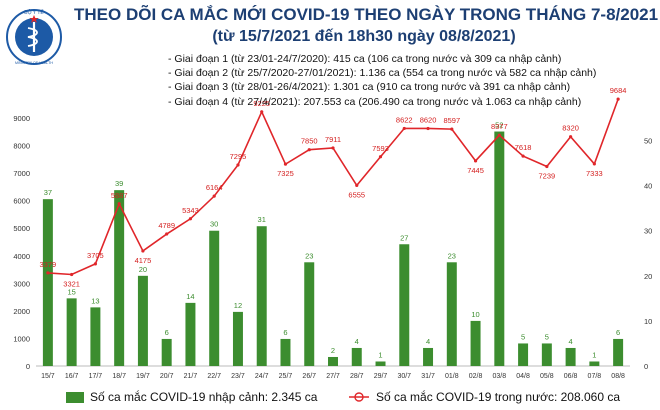  I want to click on line-value-label: 3379, so click(48, 264).